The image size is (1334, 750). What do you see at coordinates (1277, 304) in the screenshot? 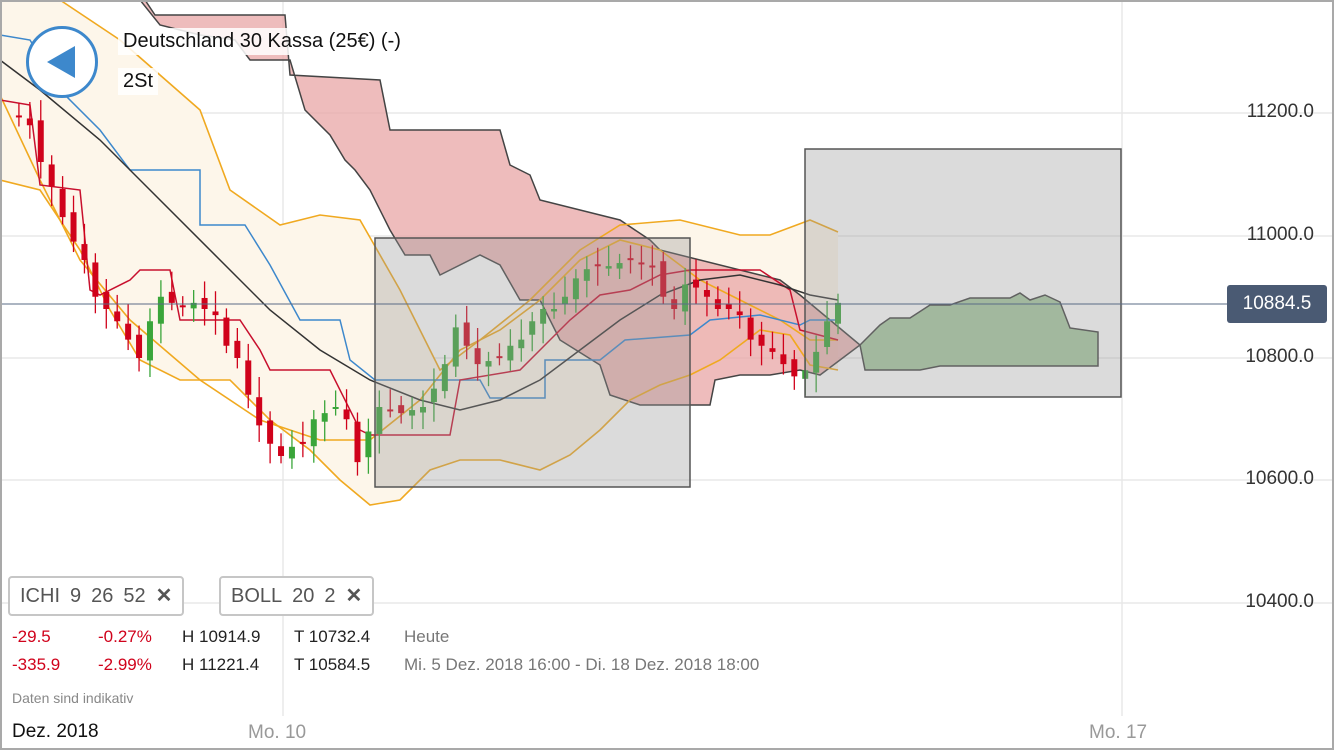
I see `current-price-tag: 10884.5` at bounding box center [1277, 304].